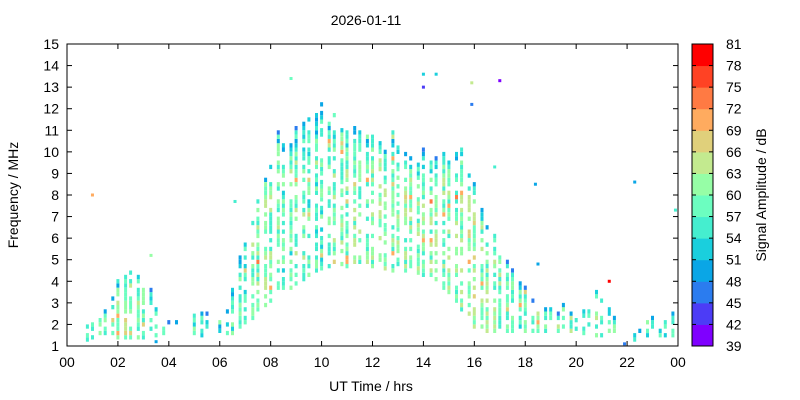 The height and width of the screenshot is (400, 800). Describe the element at coordinates (535, 184) in the screenshot. I see `data-point` at that location.